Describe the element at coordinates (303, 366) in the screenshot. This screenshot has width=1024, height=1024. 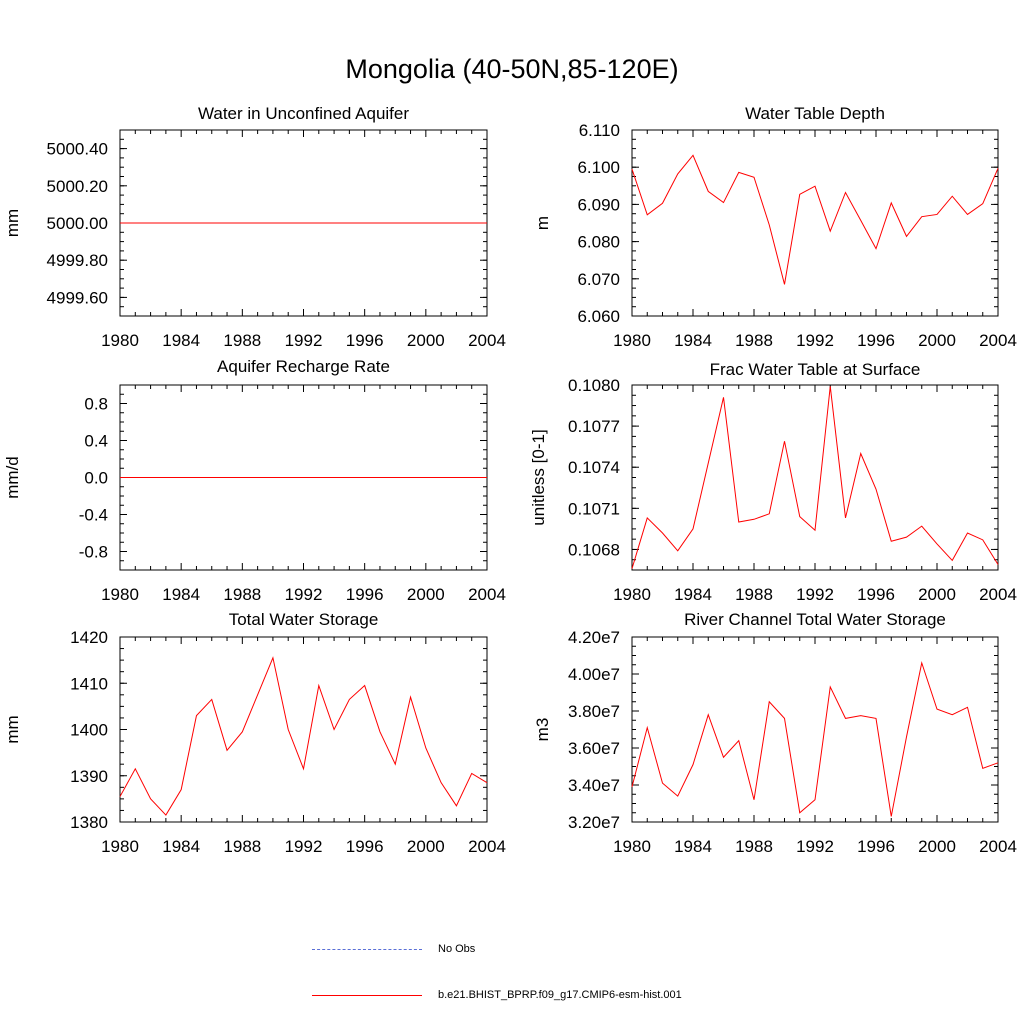
I see `panel-title: Aquifer Recharge Rate` at that location.